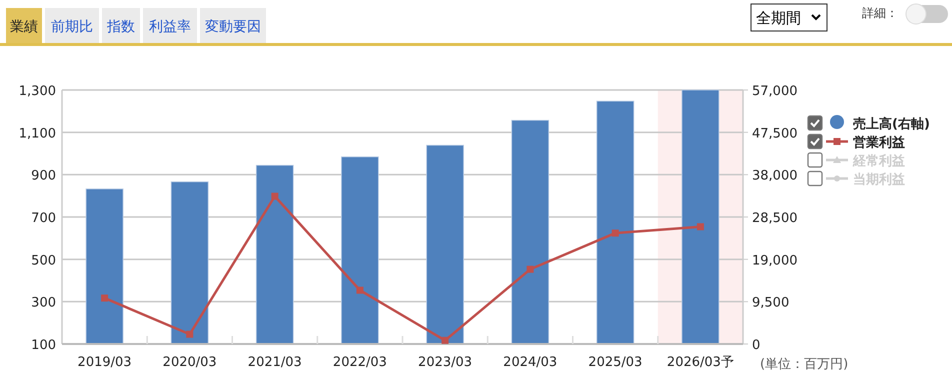  I want to click on text: (単位：百万円), so click(804, 364).